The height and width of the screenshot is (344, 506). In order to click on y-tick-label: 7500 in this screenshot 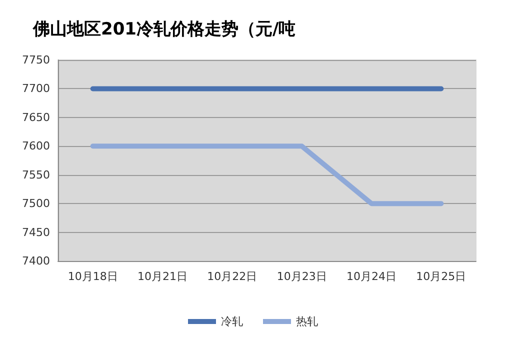, I will do `click(36, 203)`.